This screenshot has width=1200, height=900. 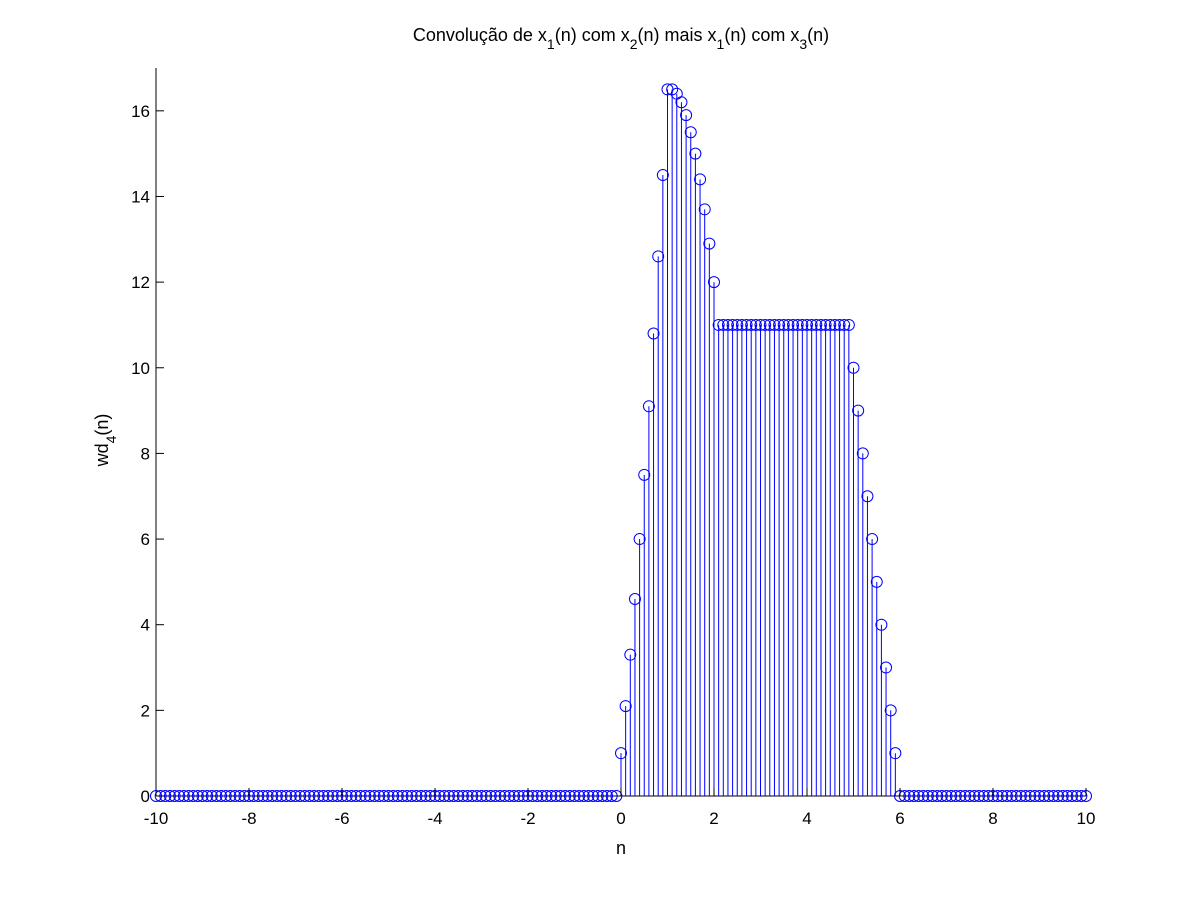 What do you see at coordinates (145, 710) in the screenshot?
I see `y-tick-label: 2` at bounding box center [145, 710].